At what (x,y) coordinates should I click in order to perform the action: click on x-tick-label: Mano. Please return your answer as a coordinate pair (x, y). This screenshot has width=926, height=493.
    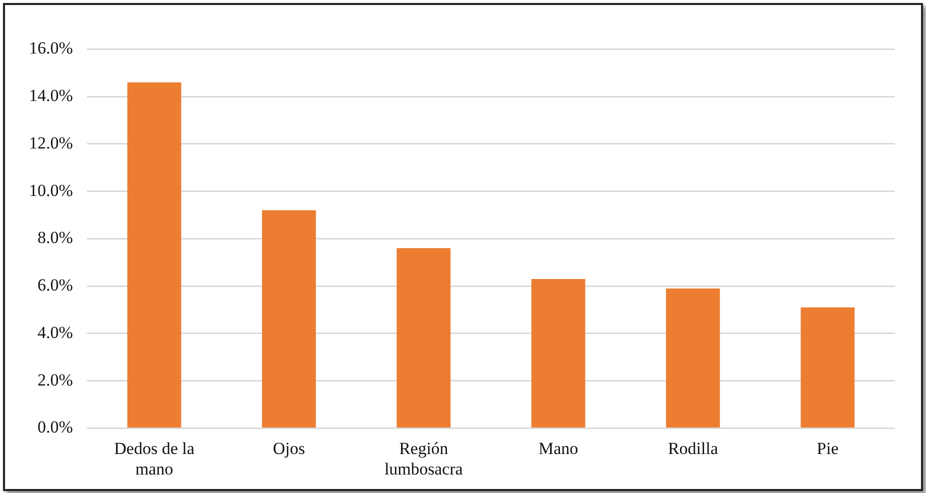
    Looking at the image, I should click on (558, 448).